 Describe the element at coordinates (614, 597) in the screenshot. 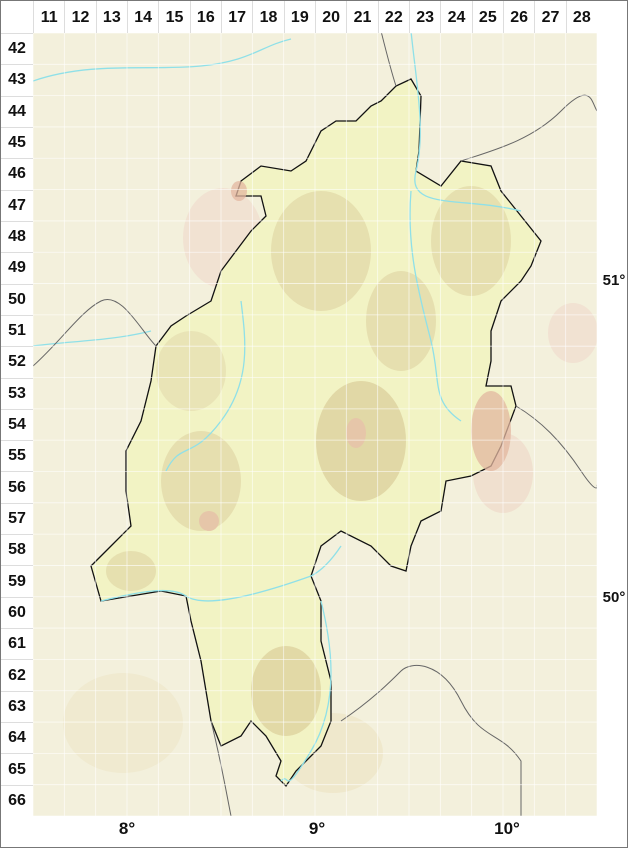

I see `latitude-label: 50°` at that location.